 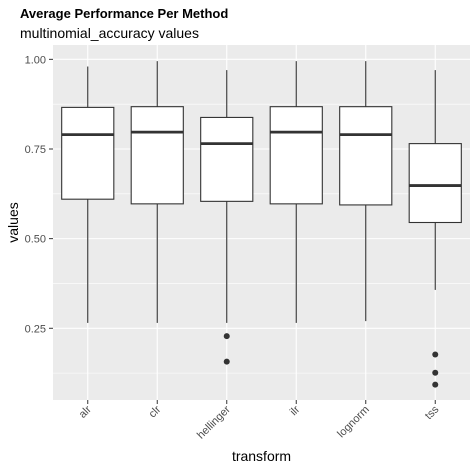 I want to click on box-clr, so click(x=157, y=192).